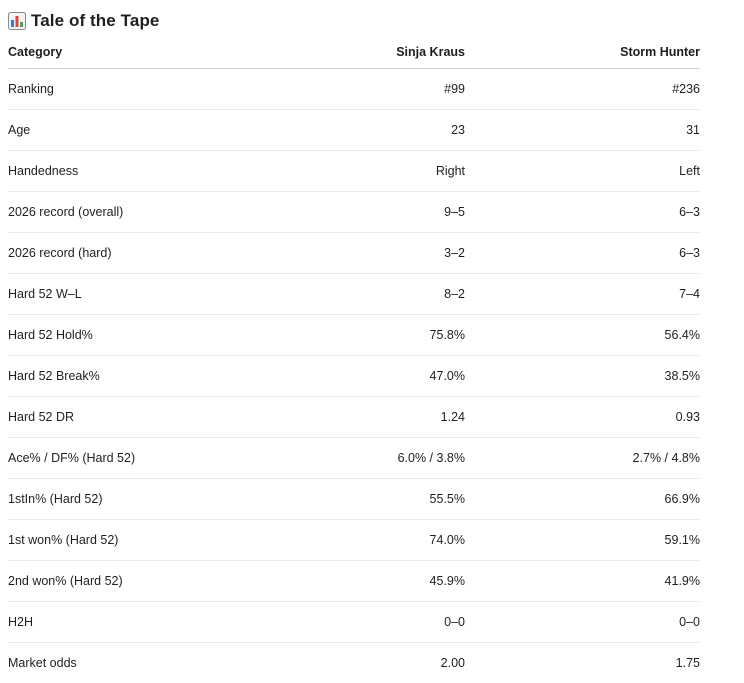 This screenshot has height=683, width=744. I want to click on row-player-a-cell: 55.5%, so click(346, 499).